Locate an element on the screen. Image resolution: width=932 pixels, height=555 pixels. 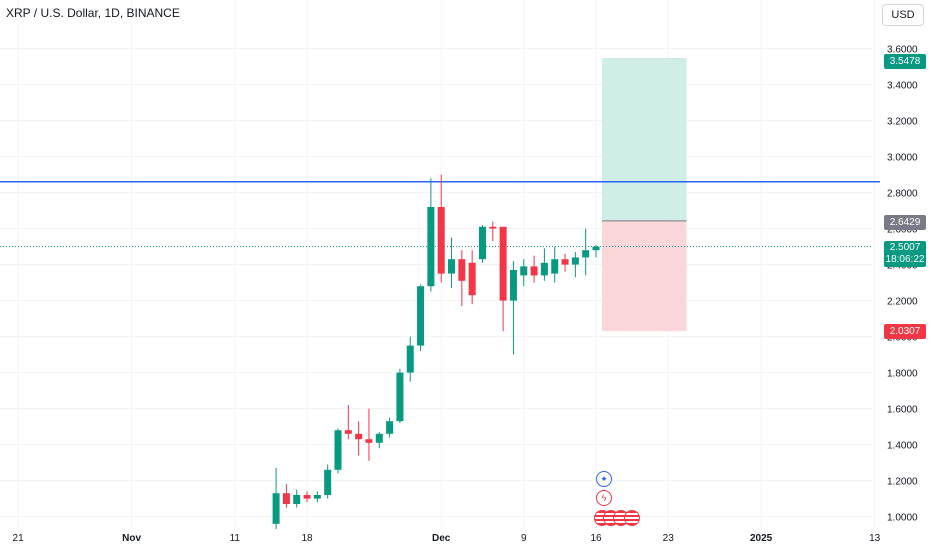
y-axis-tick-label: 1.6000 is located at coordinates (902, 410).